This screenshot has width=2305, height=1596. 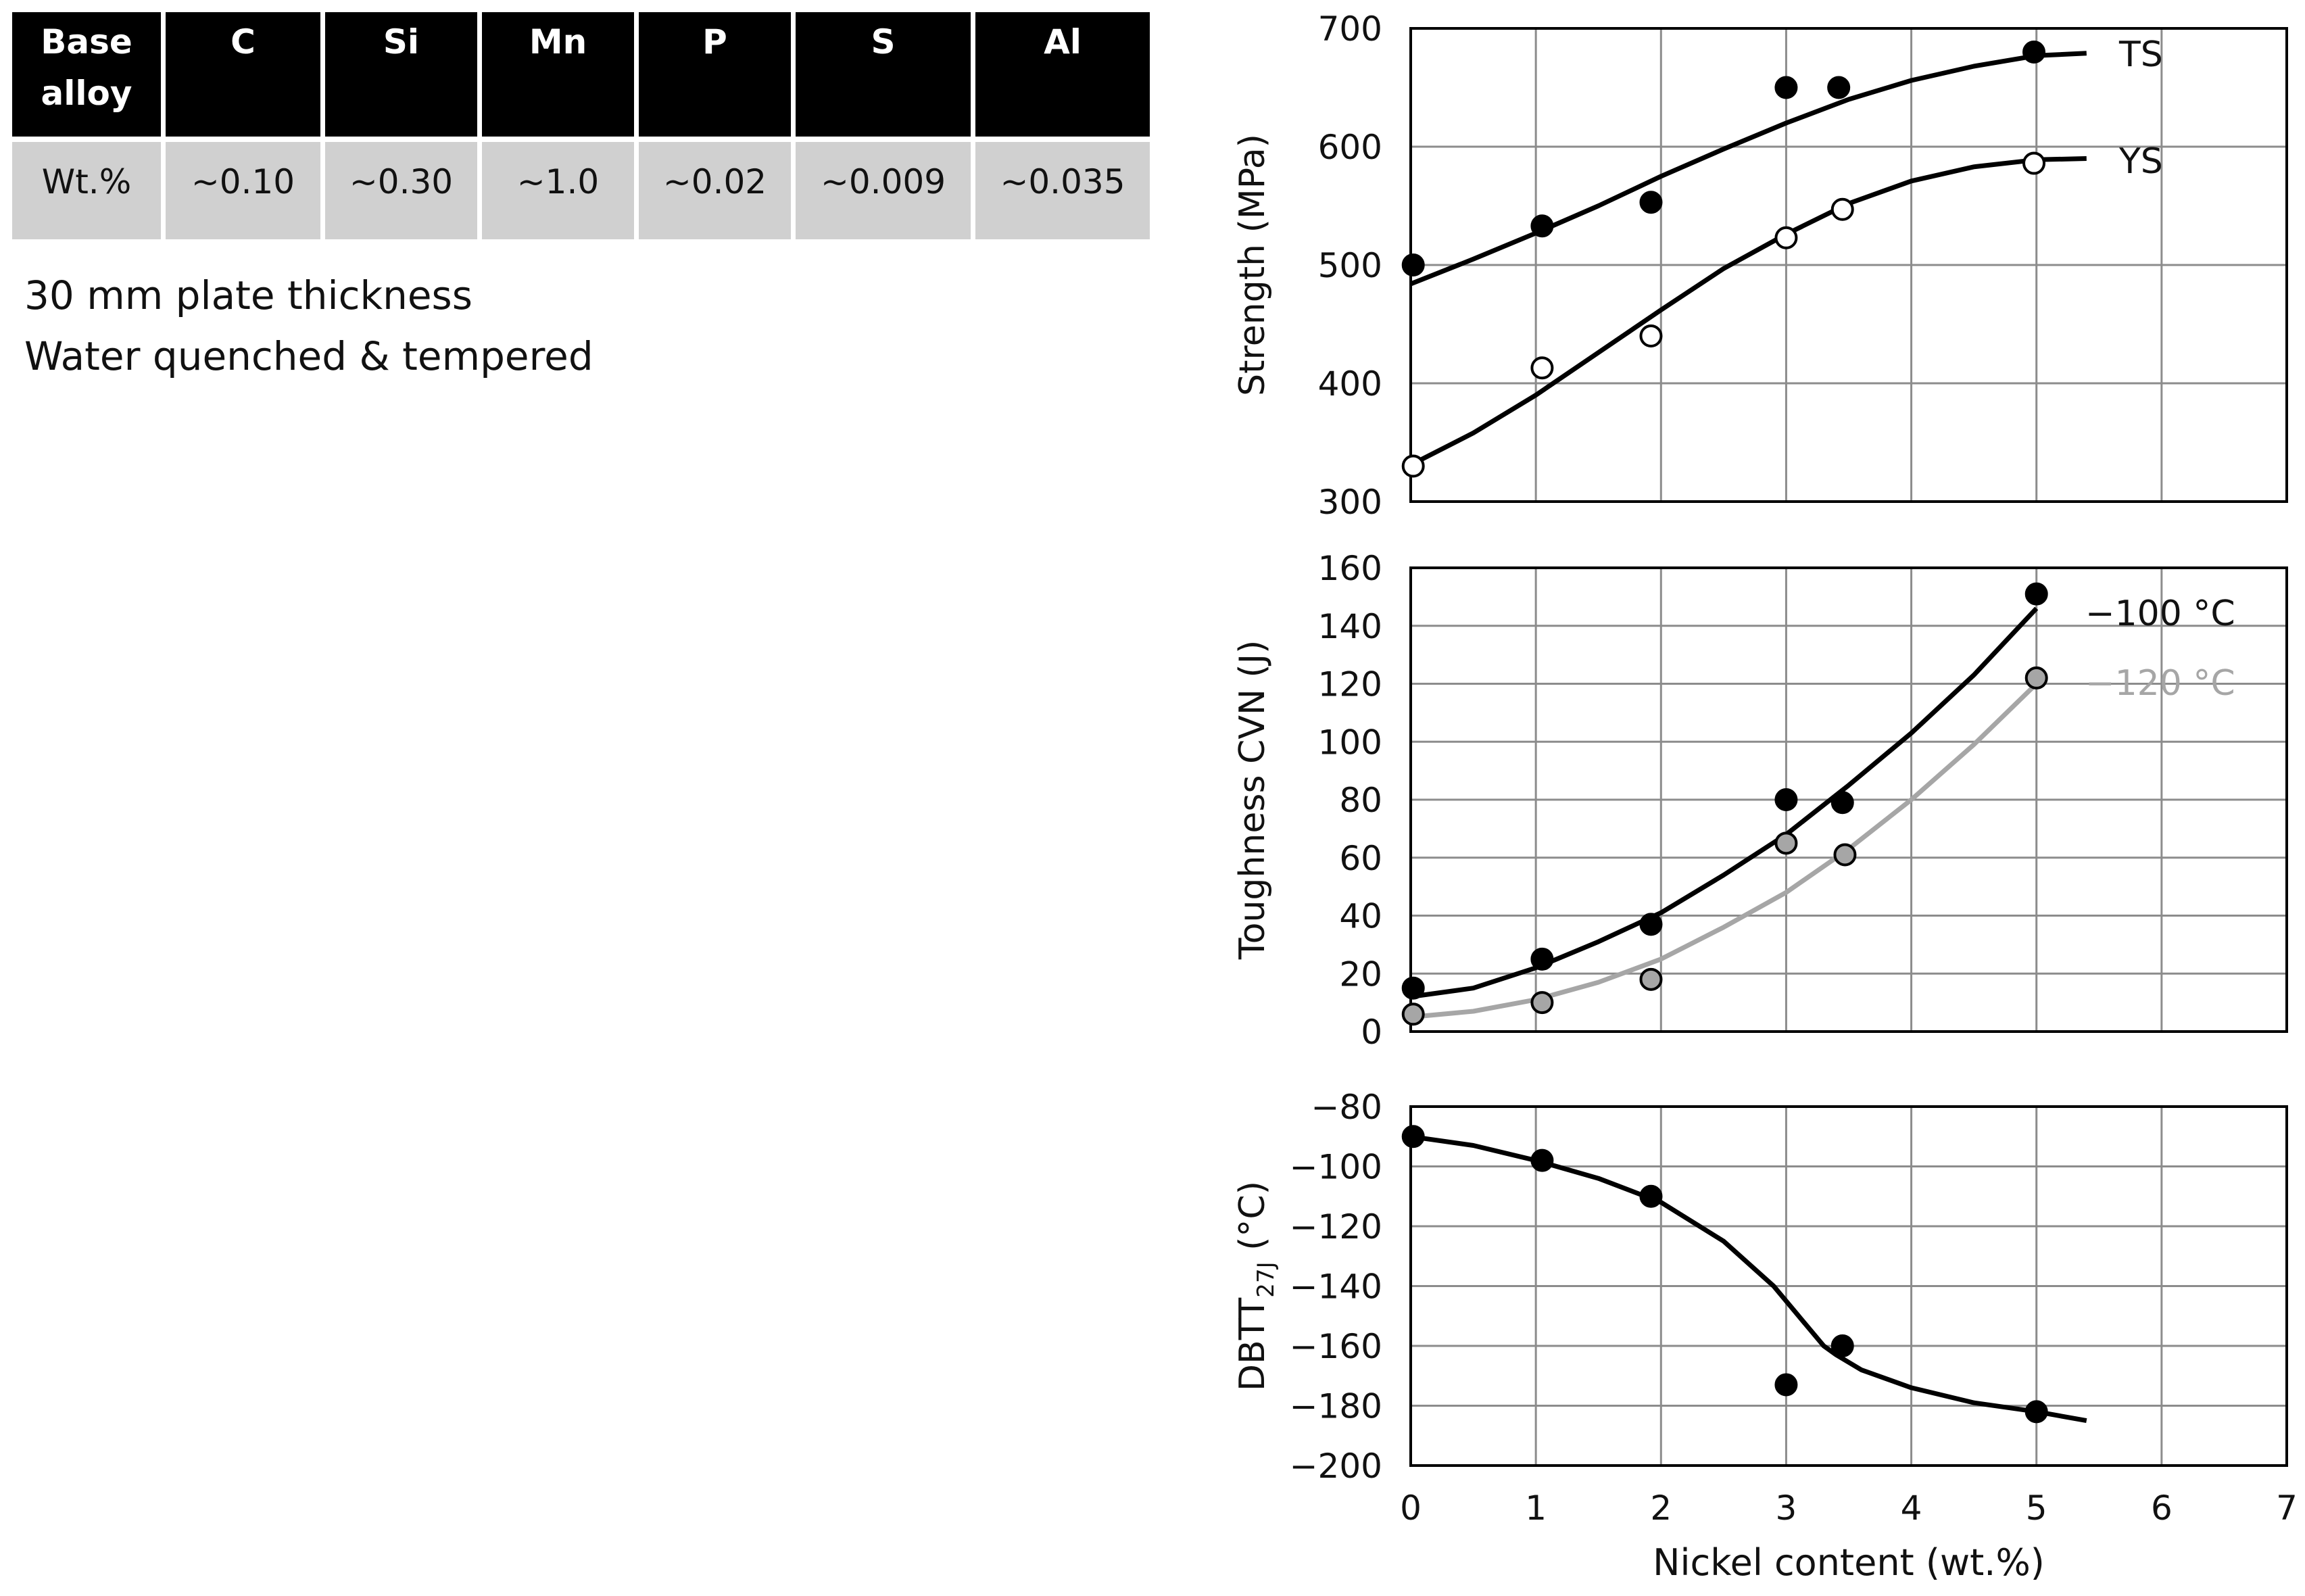 What do you see at coordinates (558, 74) in the screenshot?
I see `table-header-mn: Mn` at bounding box center [558, 74].